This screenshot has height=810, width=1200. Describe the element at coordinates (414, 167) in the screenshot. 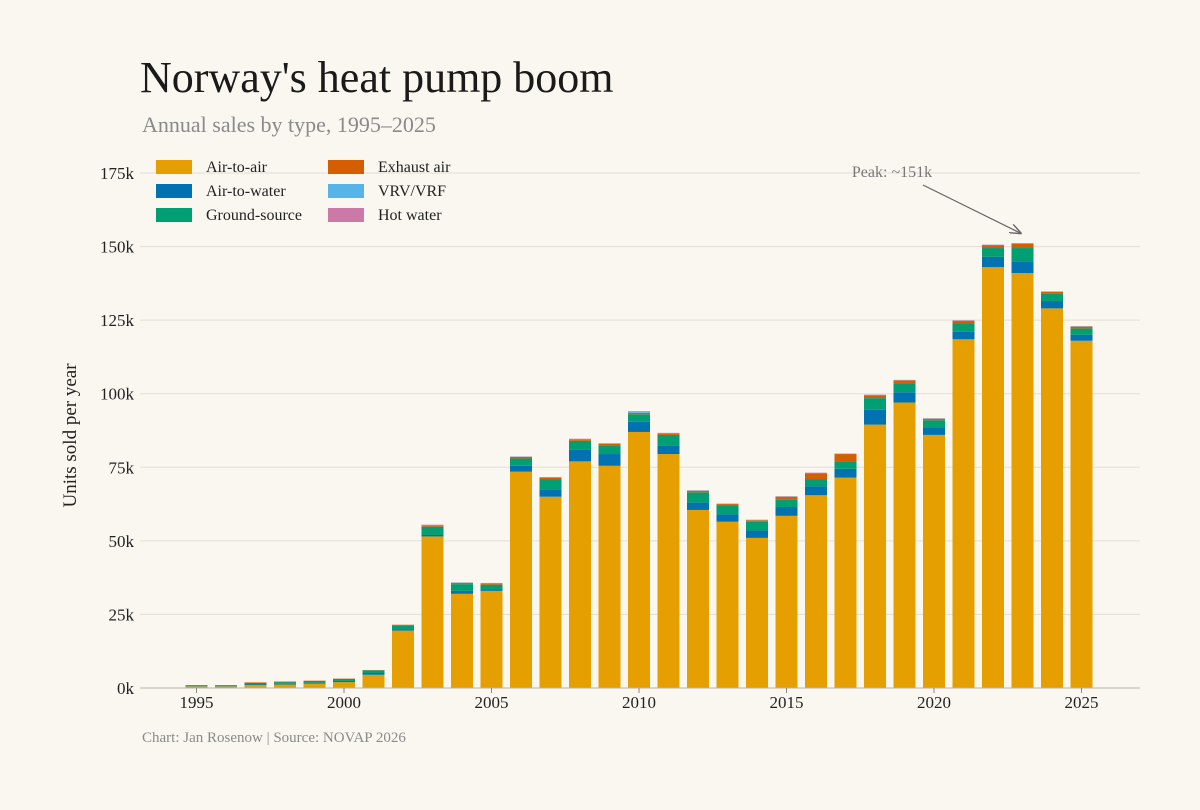

I see `legend-label: Exhaust air` at that location.